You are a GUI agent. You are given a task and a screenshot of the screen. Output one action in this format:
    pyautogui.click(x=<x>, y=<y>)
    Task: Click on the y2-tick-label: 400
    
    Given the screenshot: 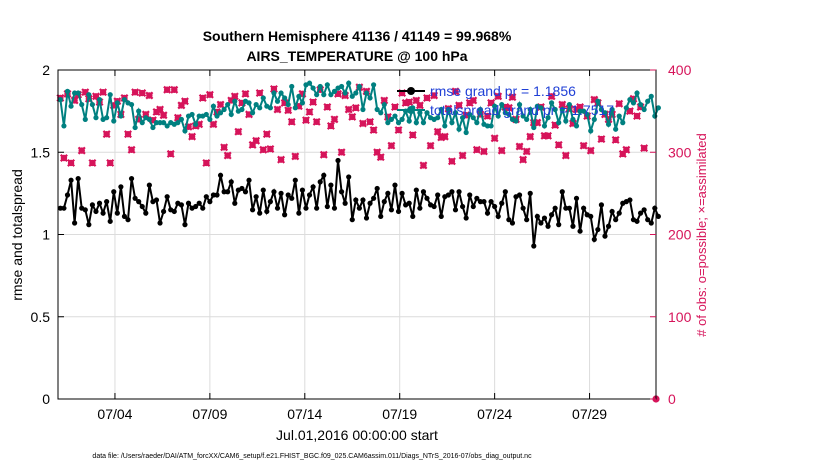 What is the action you would take?
    pyautogui.click(x=680, y=70)
    